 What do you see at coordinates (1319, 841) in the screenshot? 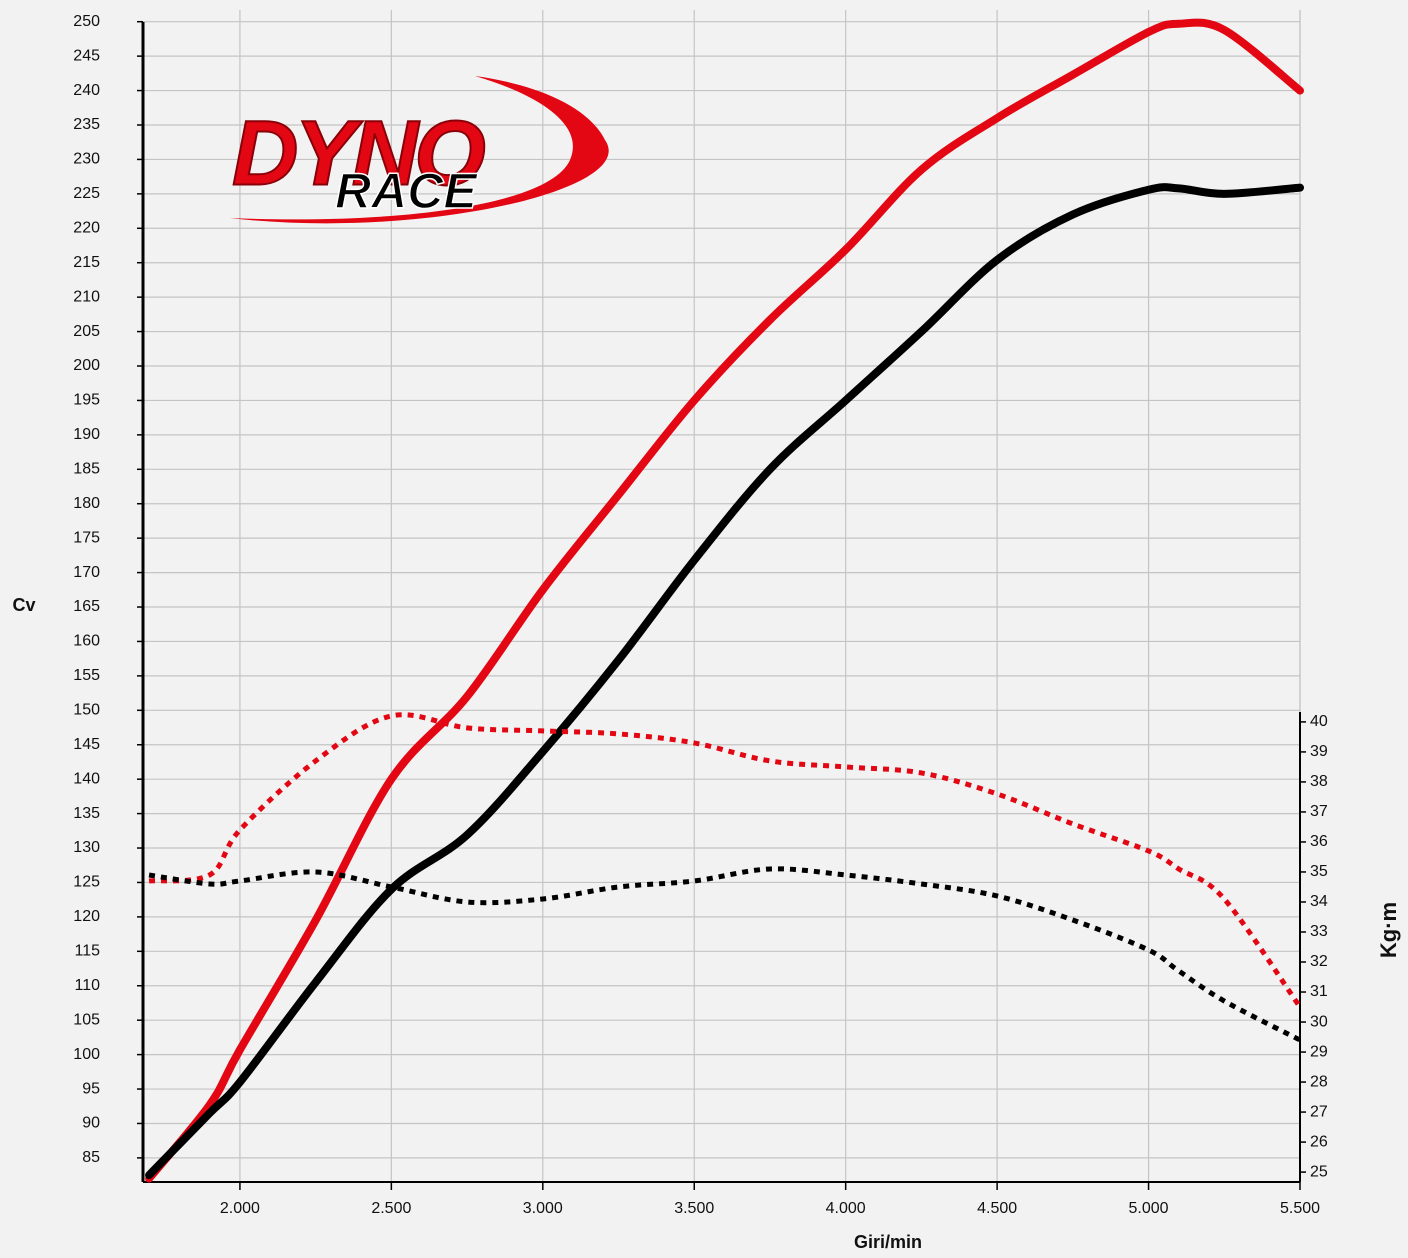
I see `y2-tick-label: 36` at bounding box center [1319, 841].